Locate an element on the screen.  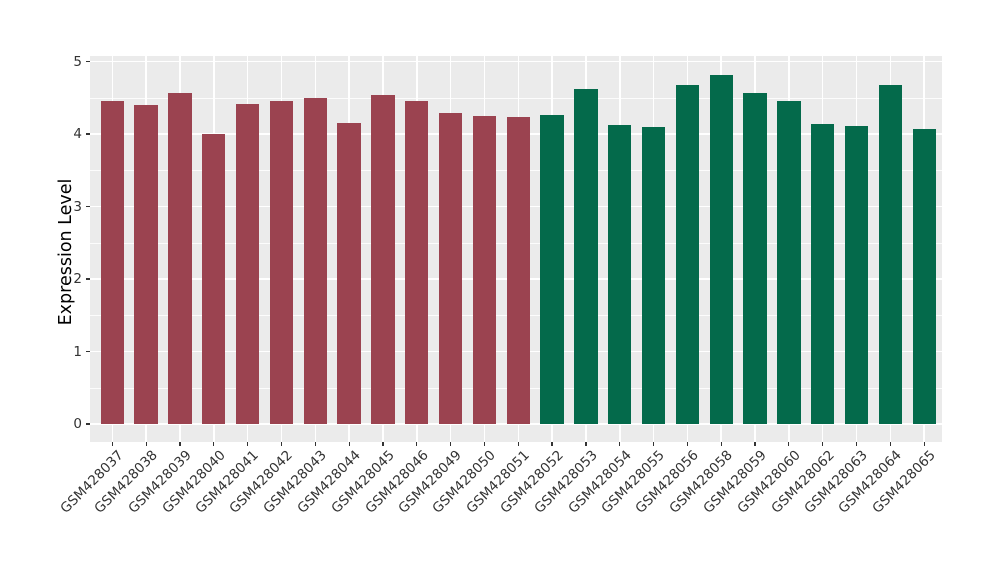
y-tick-label: 2 is located at coordinates (77, 279).